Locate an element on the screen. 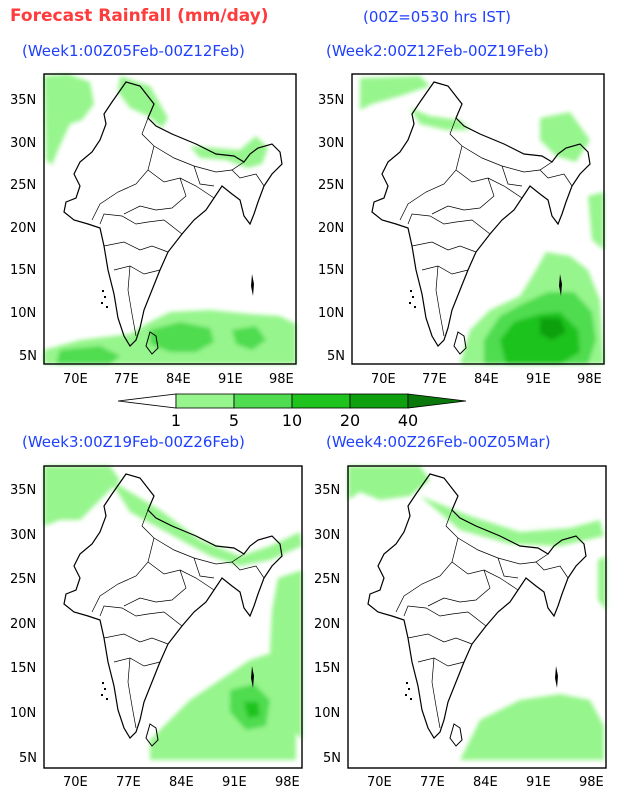 This screenshot has height=800, width=618. rainfall-color-legend is located at coordinates (292, 401).